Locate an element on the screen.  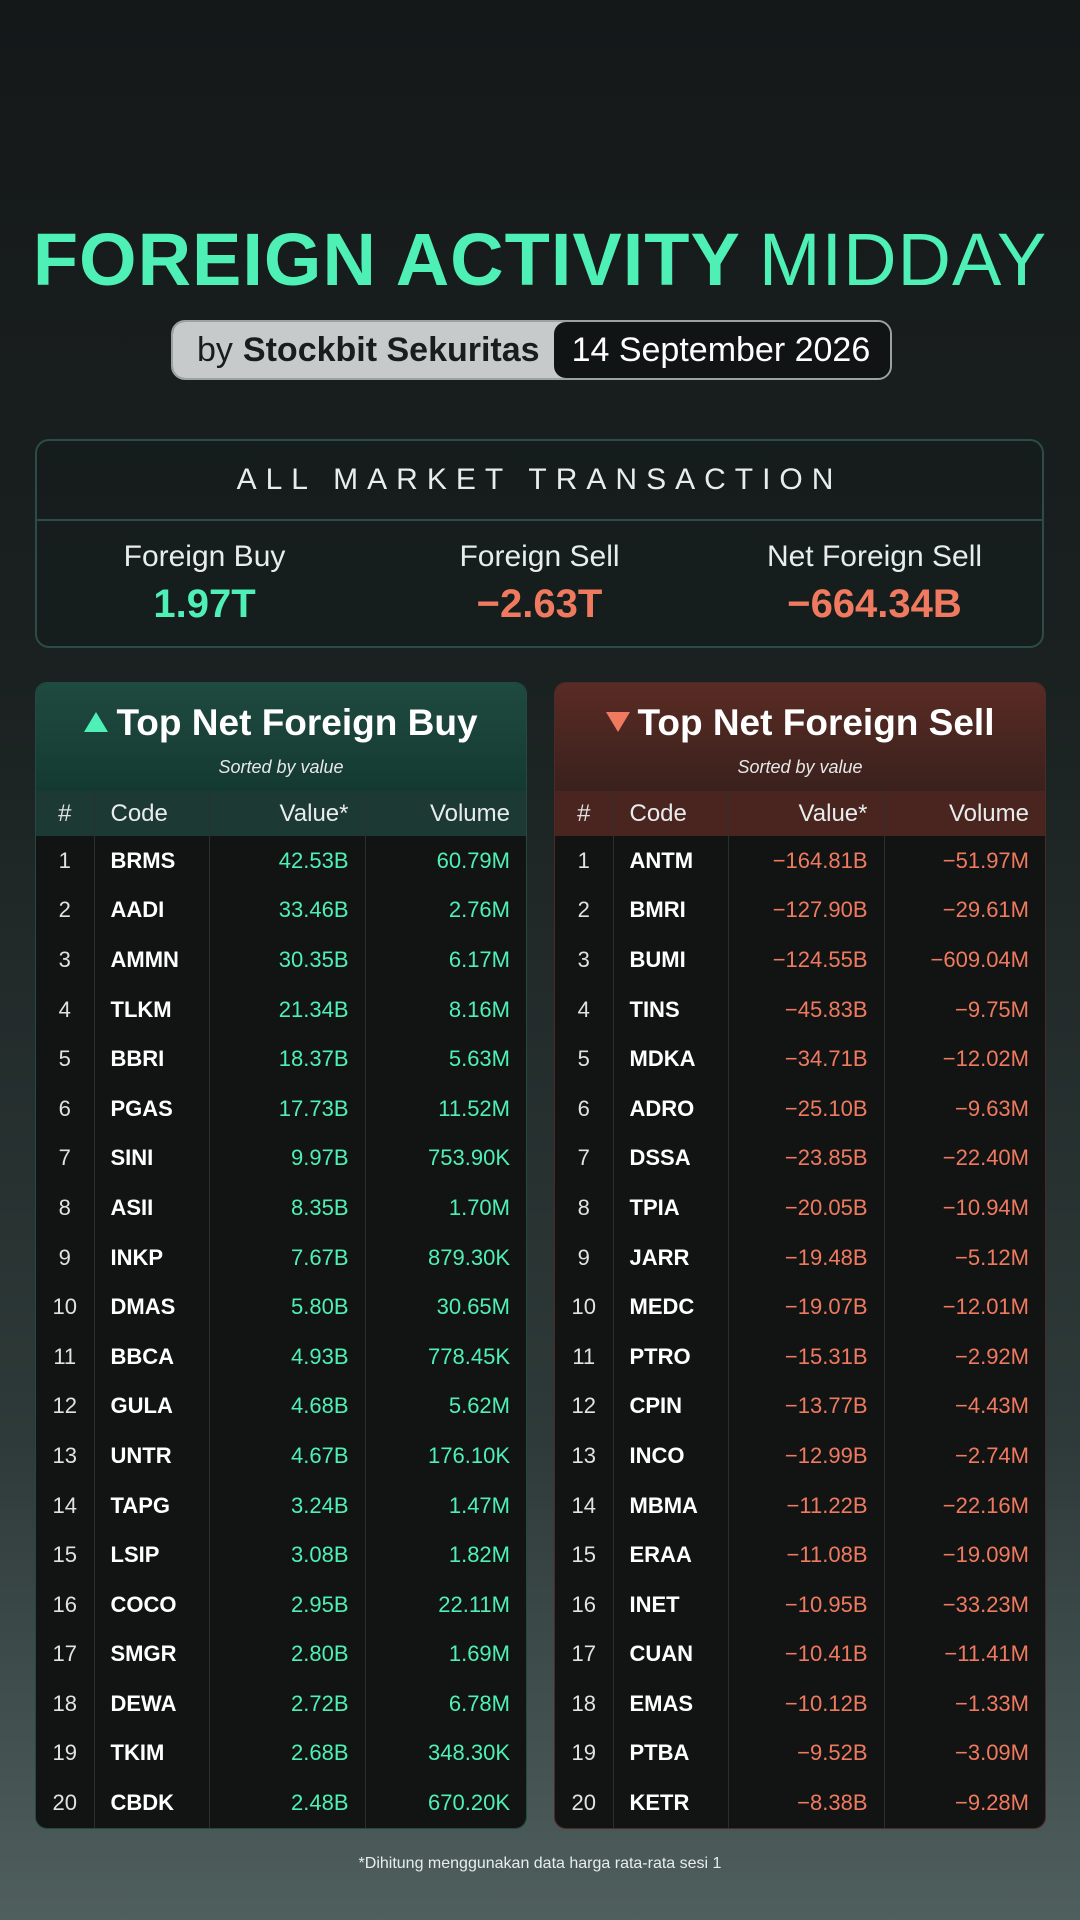
value-cell: 2.72B is located at coordinates (286, 1704).